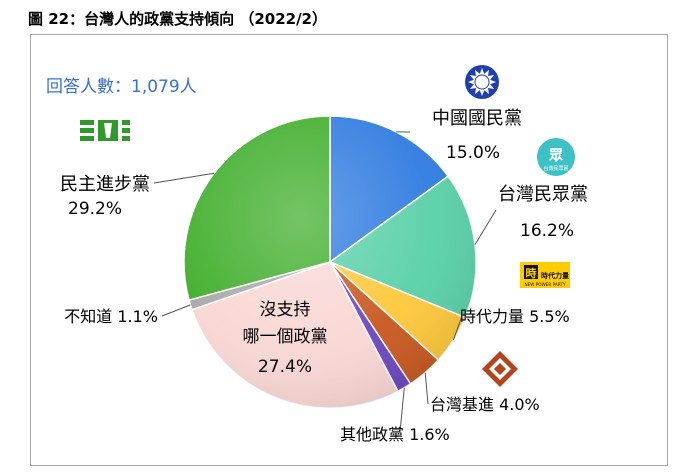 The height and width of the screenshot is (475, 700). I want to click on slice-value-5: 27.4%, so click(285, 367).